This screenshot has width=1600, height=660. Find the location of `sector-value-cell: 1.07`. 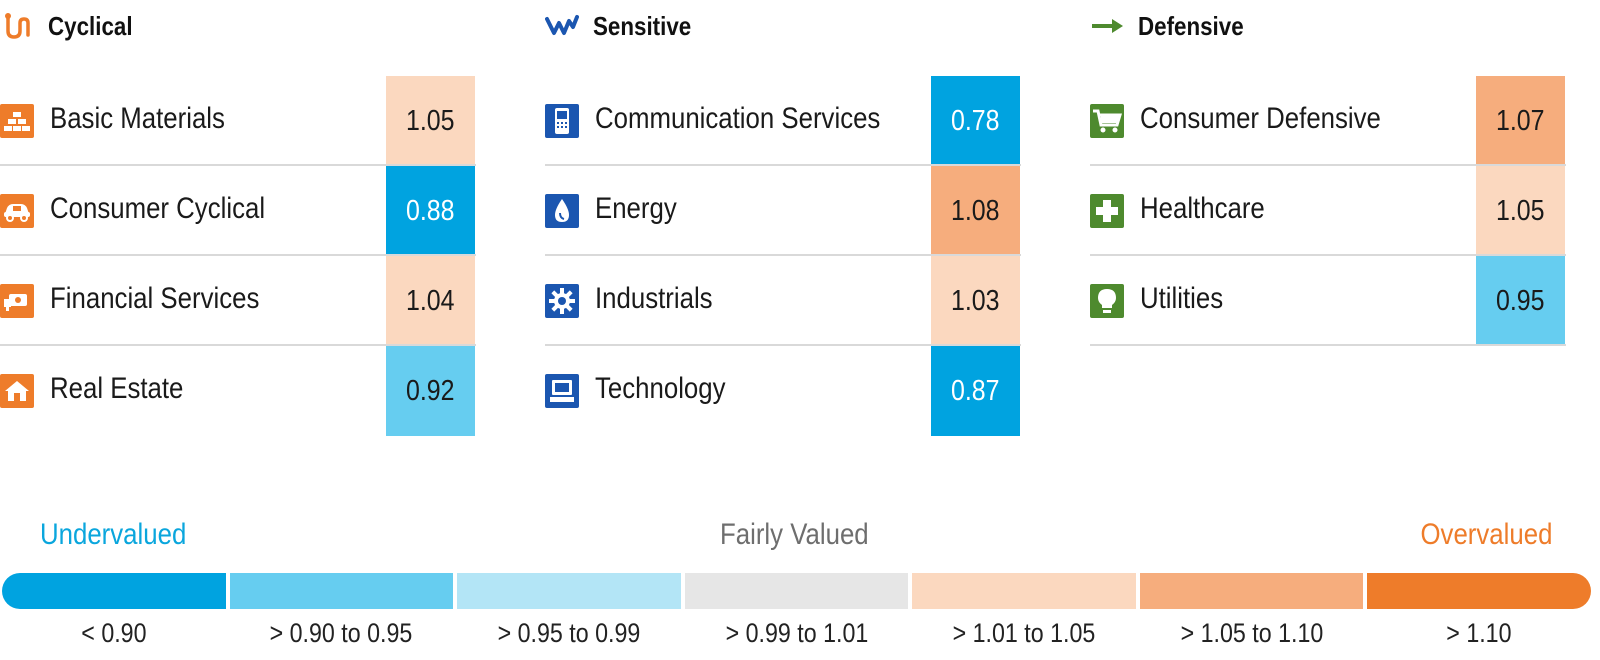

sector-value-cell: 1.07 is located at coordinates (1520, 121).